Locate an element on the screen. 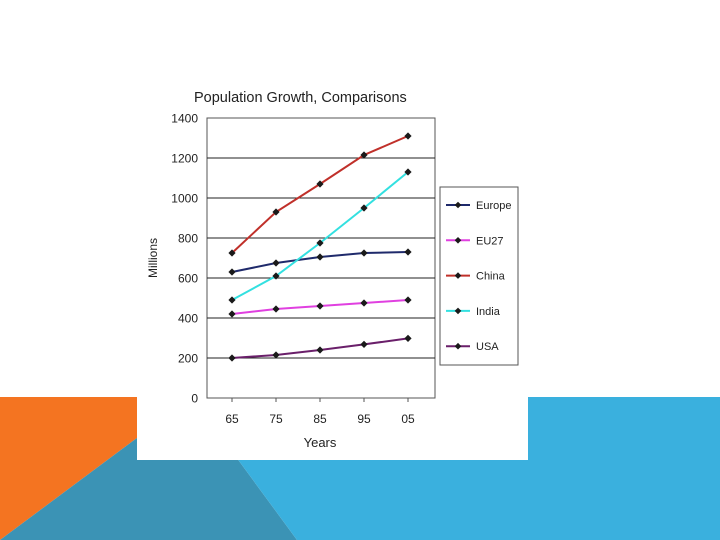 This screenshot has height=540, width=720. legend: Europe EU27 China India USA is located at coordinates (479, 276).